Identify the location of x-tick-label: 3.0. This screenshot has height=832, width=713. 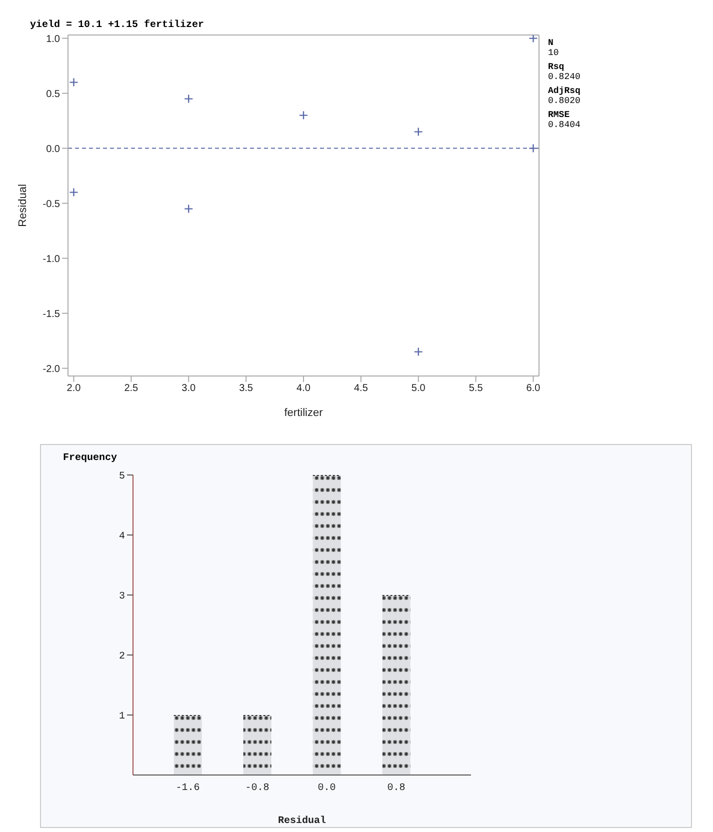
(189, 388).